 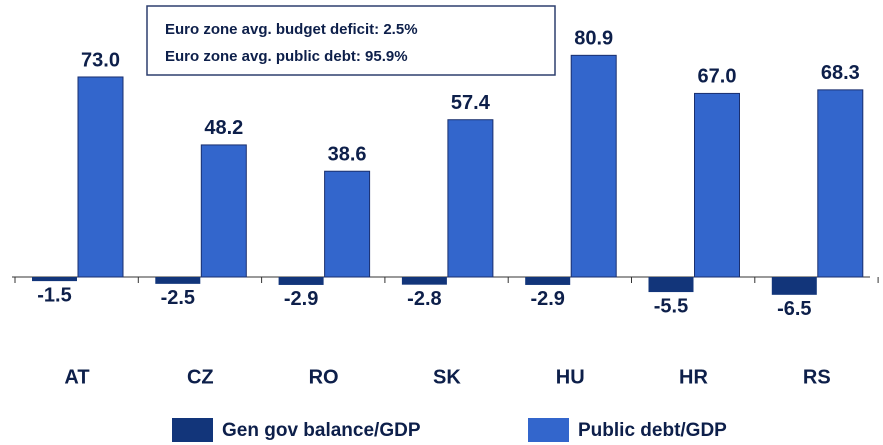 What do you see at coordinates (471, 103) in the screenshot?
I see `data-label: 57.4` at bounding box center [471, 103].